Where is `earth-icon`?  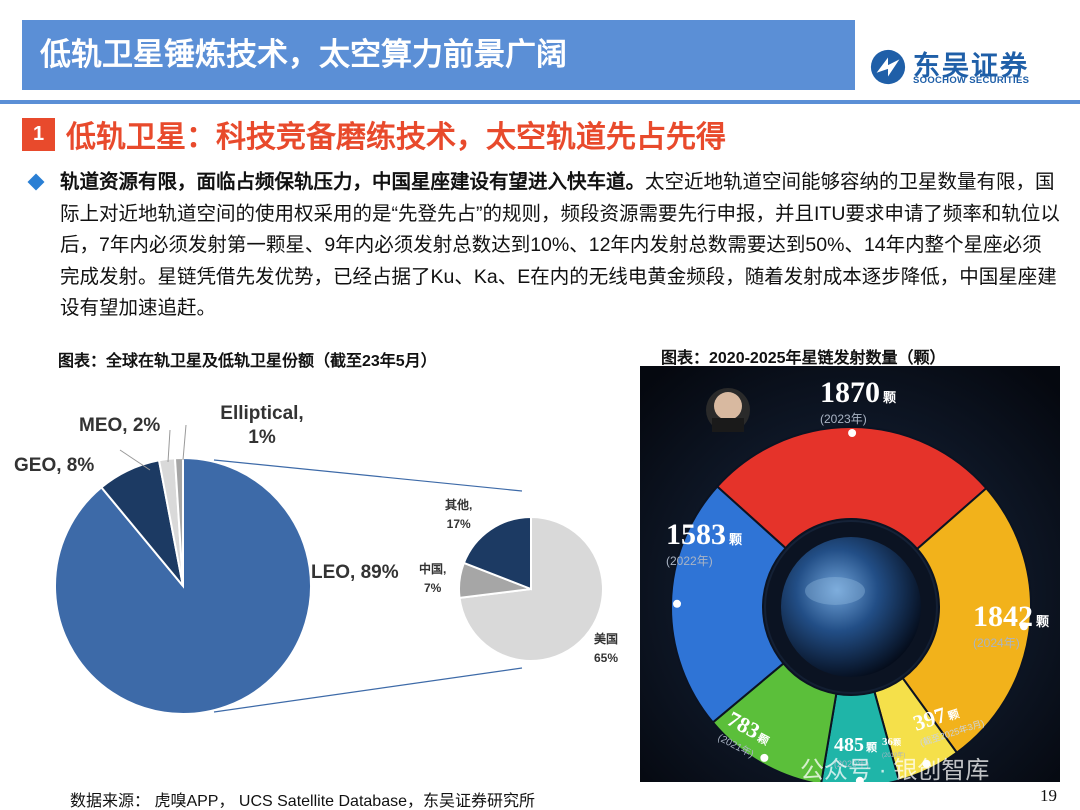 earth-icon is located at coordinates (851, 607).